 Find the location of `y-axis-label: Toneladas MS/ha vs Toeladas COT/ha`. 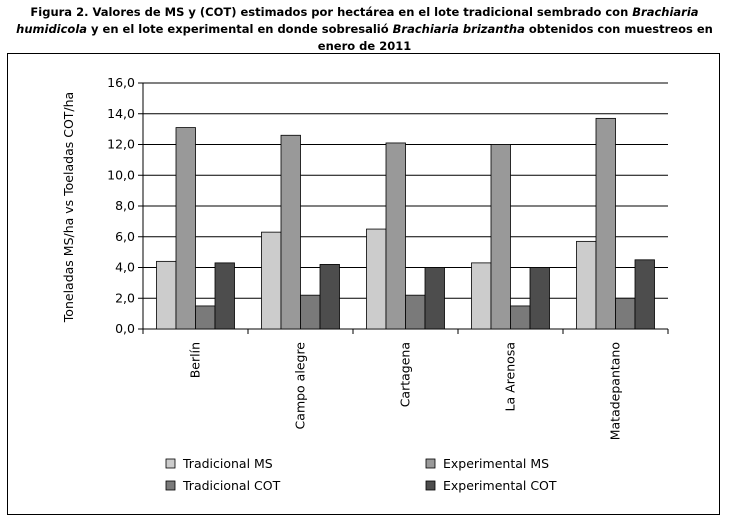

y-axis-label: Toneladas MS/ha vs Toeladas COT/ha is located at coordinates (68, 207).